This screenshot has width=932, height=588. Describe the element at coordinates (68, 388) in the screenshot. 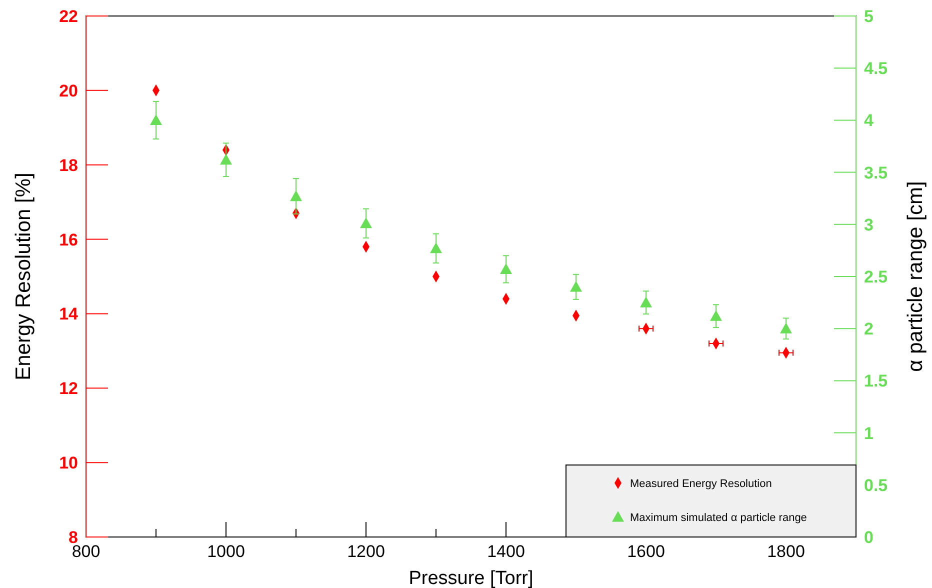

I see `y-tick-label: 12` at that location.